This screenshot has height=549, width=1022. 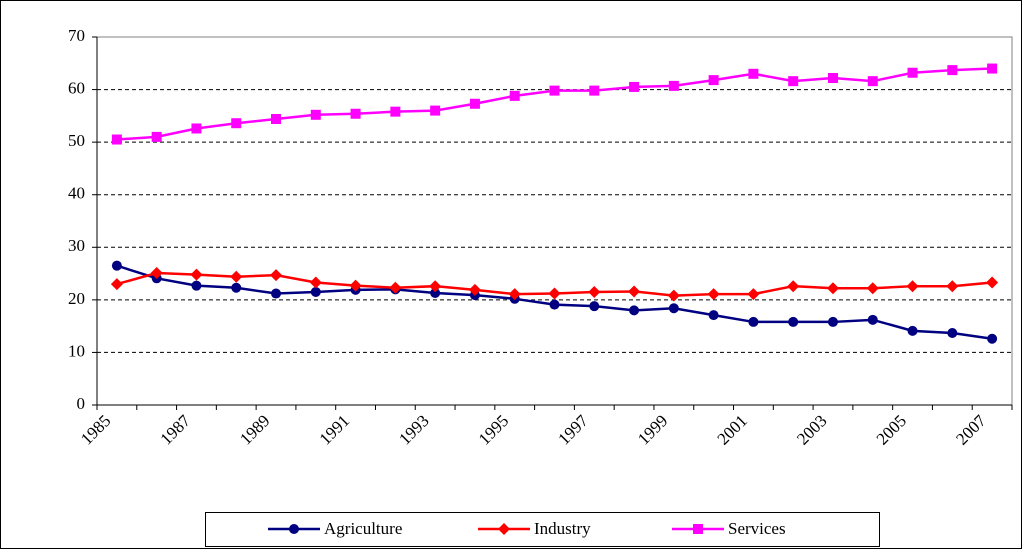 What do you see at coordinates (363, 528) in the screenshot?
I see `legend-label: Agriculture` at bounding box center [363, 528].